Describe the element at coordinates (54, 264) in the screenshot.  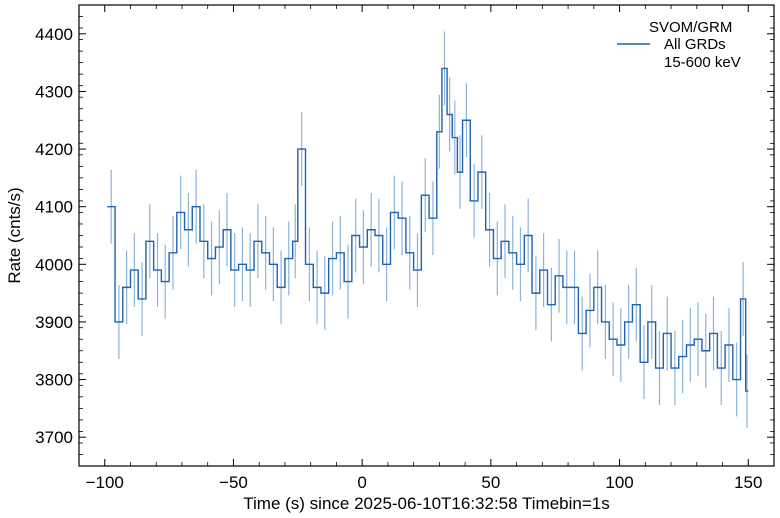
I see `y-tick-label: 4000` at that location.